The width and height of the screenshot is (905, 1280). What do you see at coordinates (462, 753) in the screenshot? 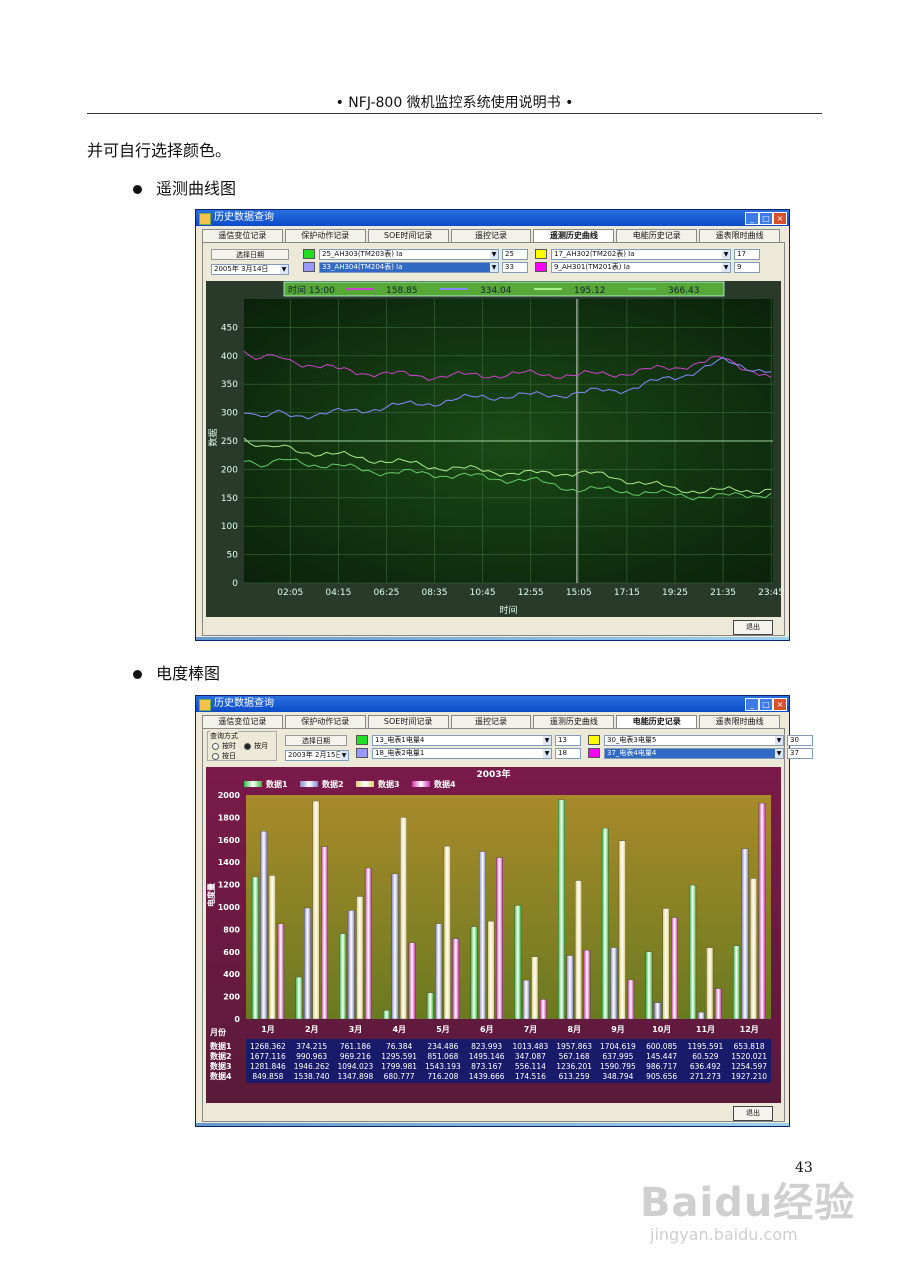
I see `channel-select: 18_电表2电量1 ▼` at bounding box center [462, 753].